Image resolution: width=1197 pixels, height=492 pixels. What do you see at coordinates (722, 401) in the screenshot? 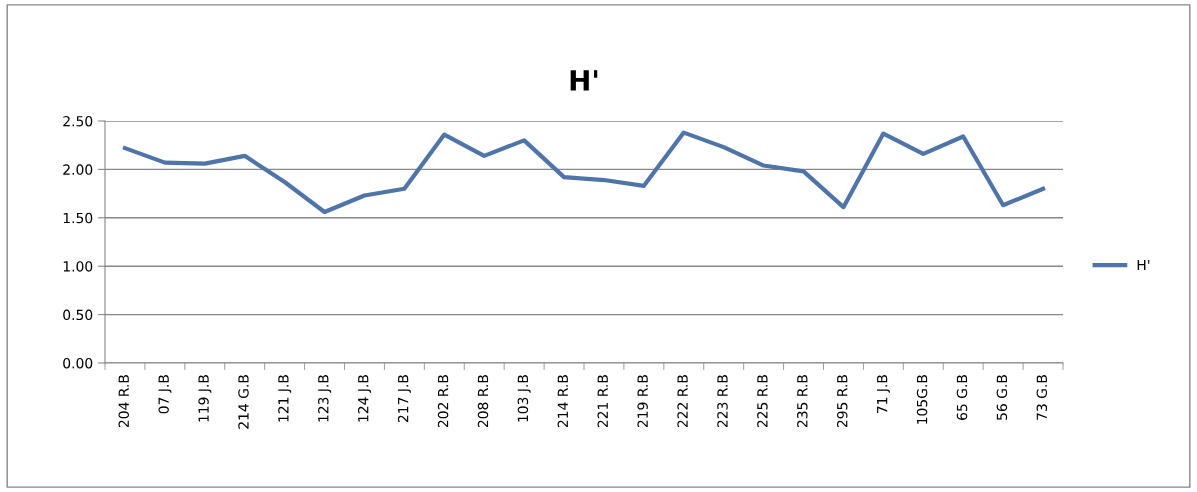
I see `x-tick-label: 223 R.B` at bounding box center [722, 401].